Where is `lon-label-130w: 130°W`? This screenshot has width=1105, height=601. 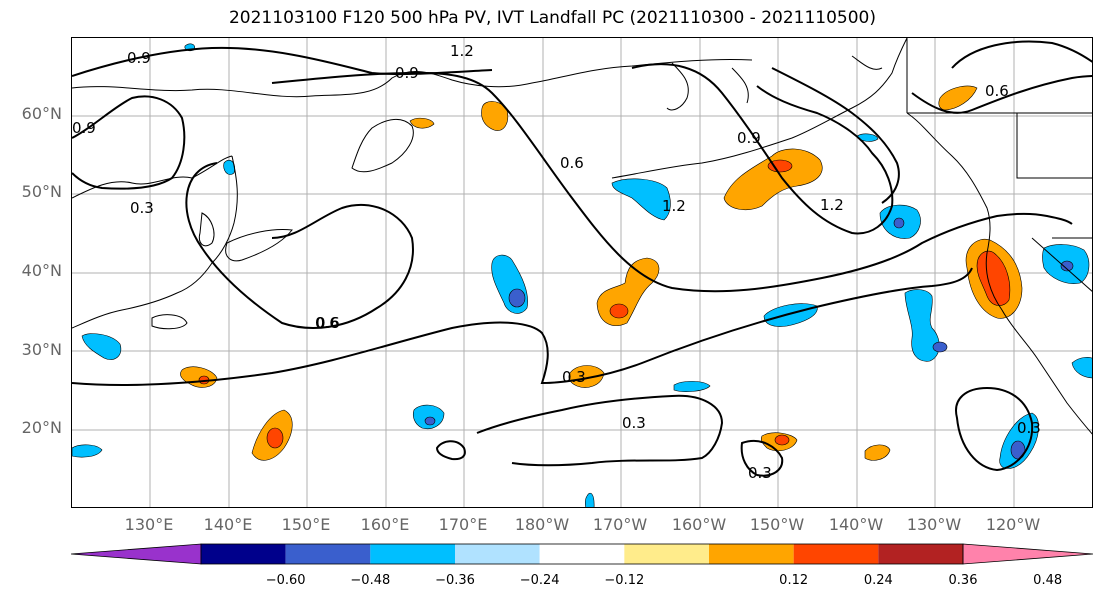
lon-label-130w: 130°W is located at coordinates (934, 524).